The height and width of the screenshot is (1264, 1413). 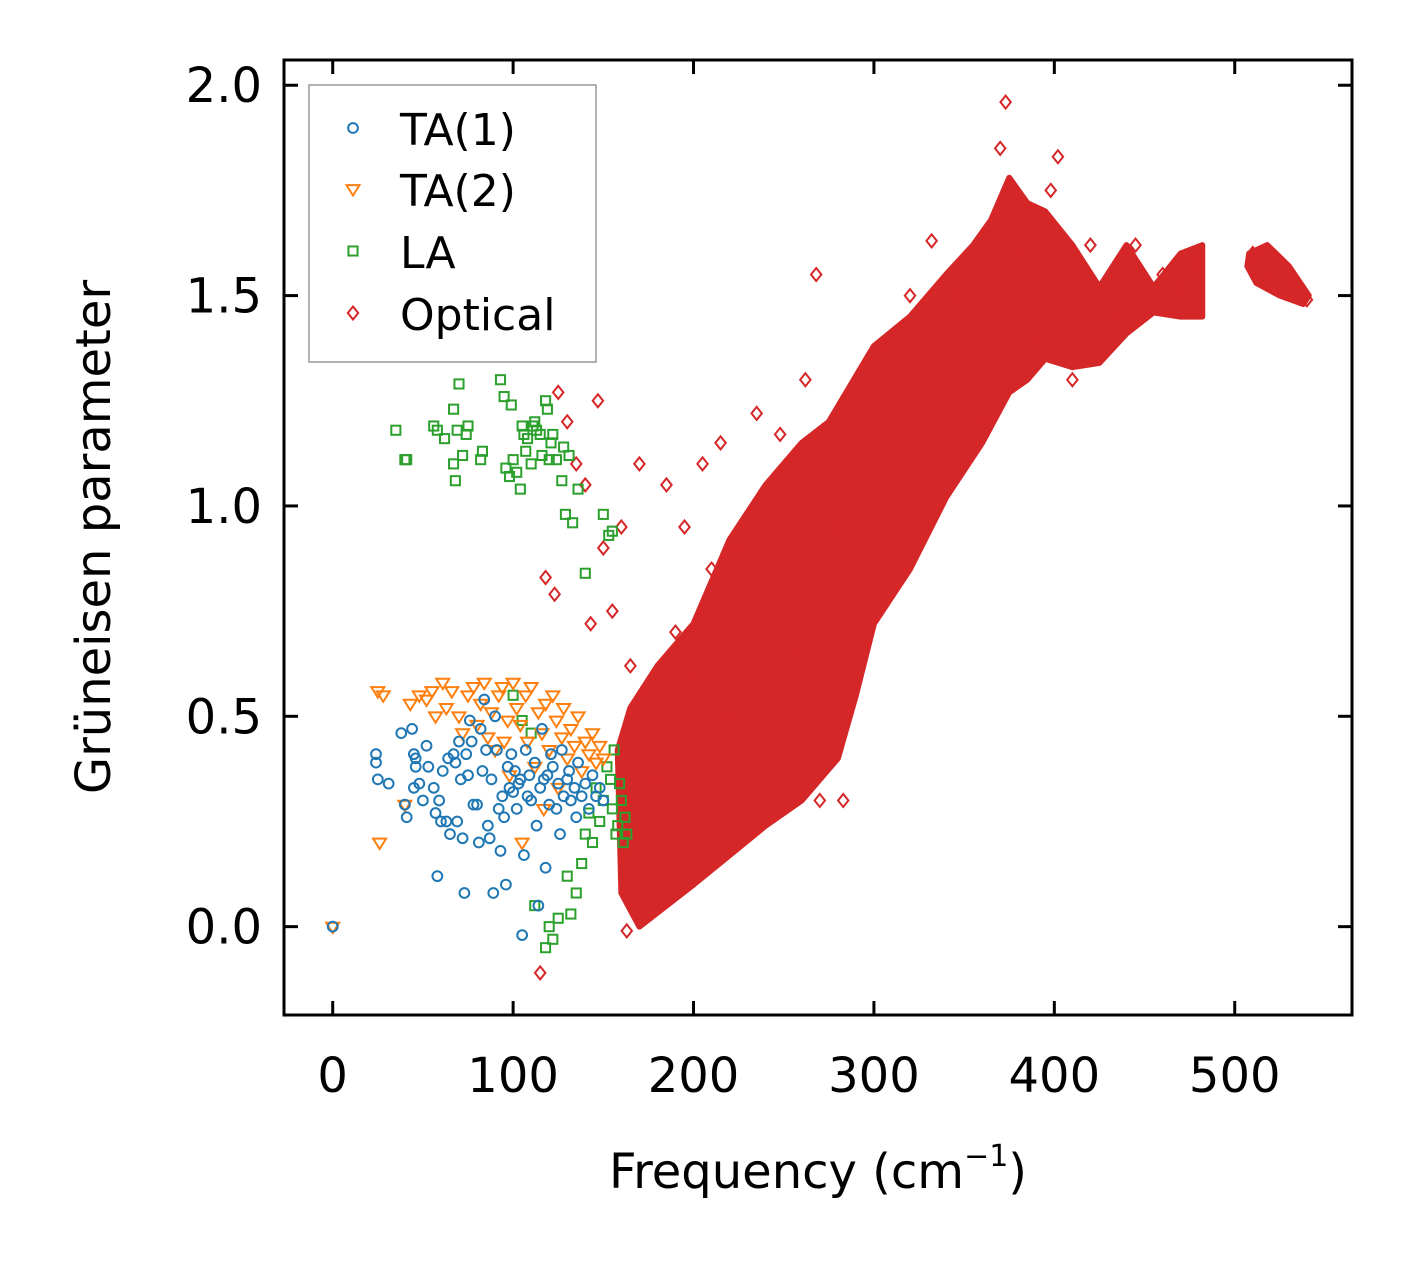 I want to click on y-tick-label: 0.5, so click(x=224, y=717).